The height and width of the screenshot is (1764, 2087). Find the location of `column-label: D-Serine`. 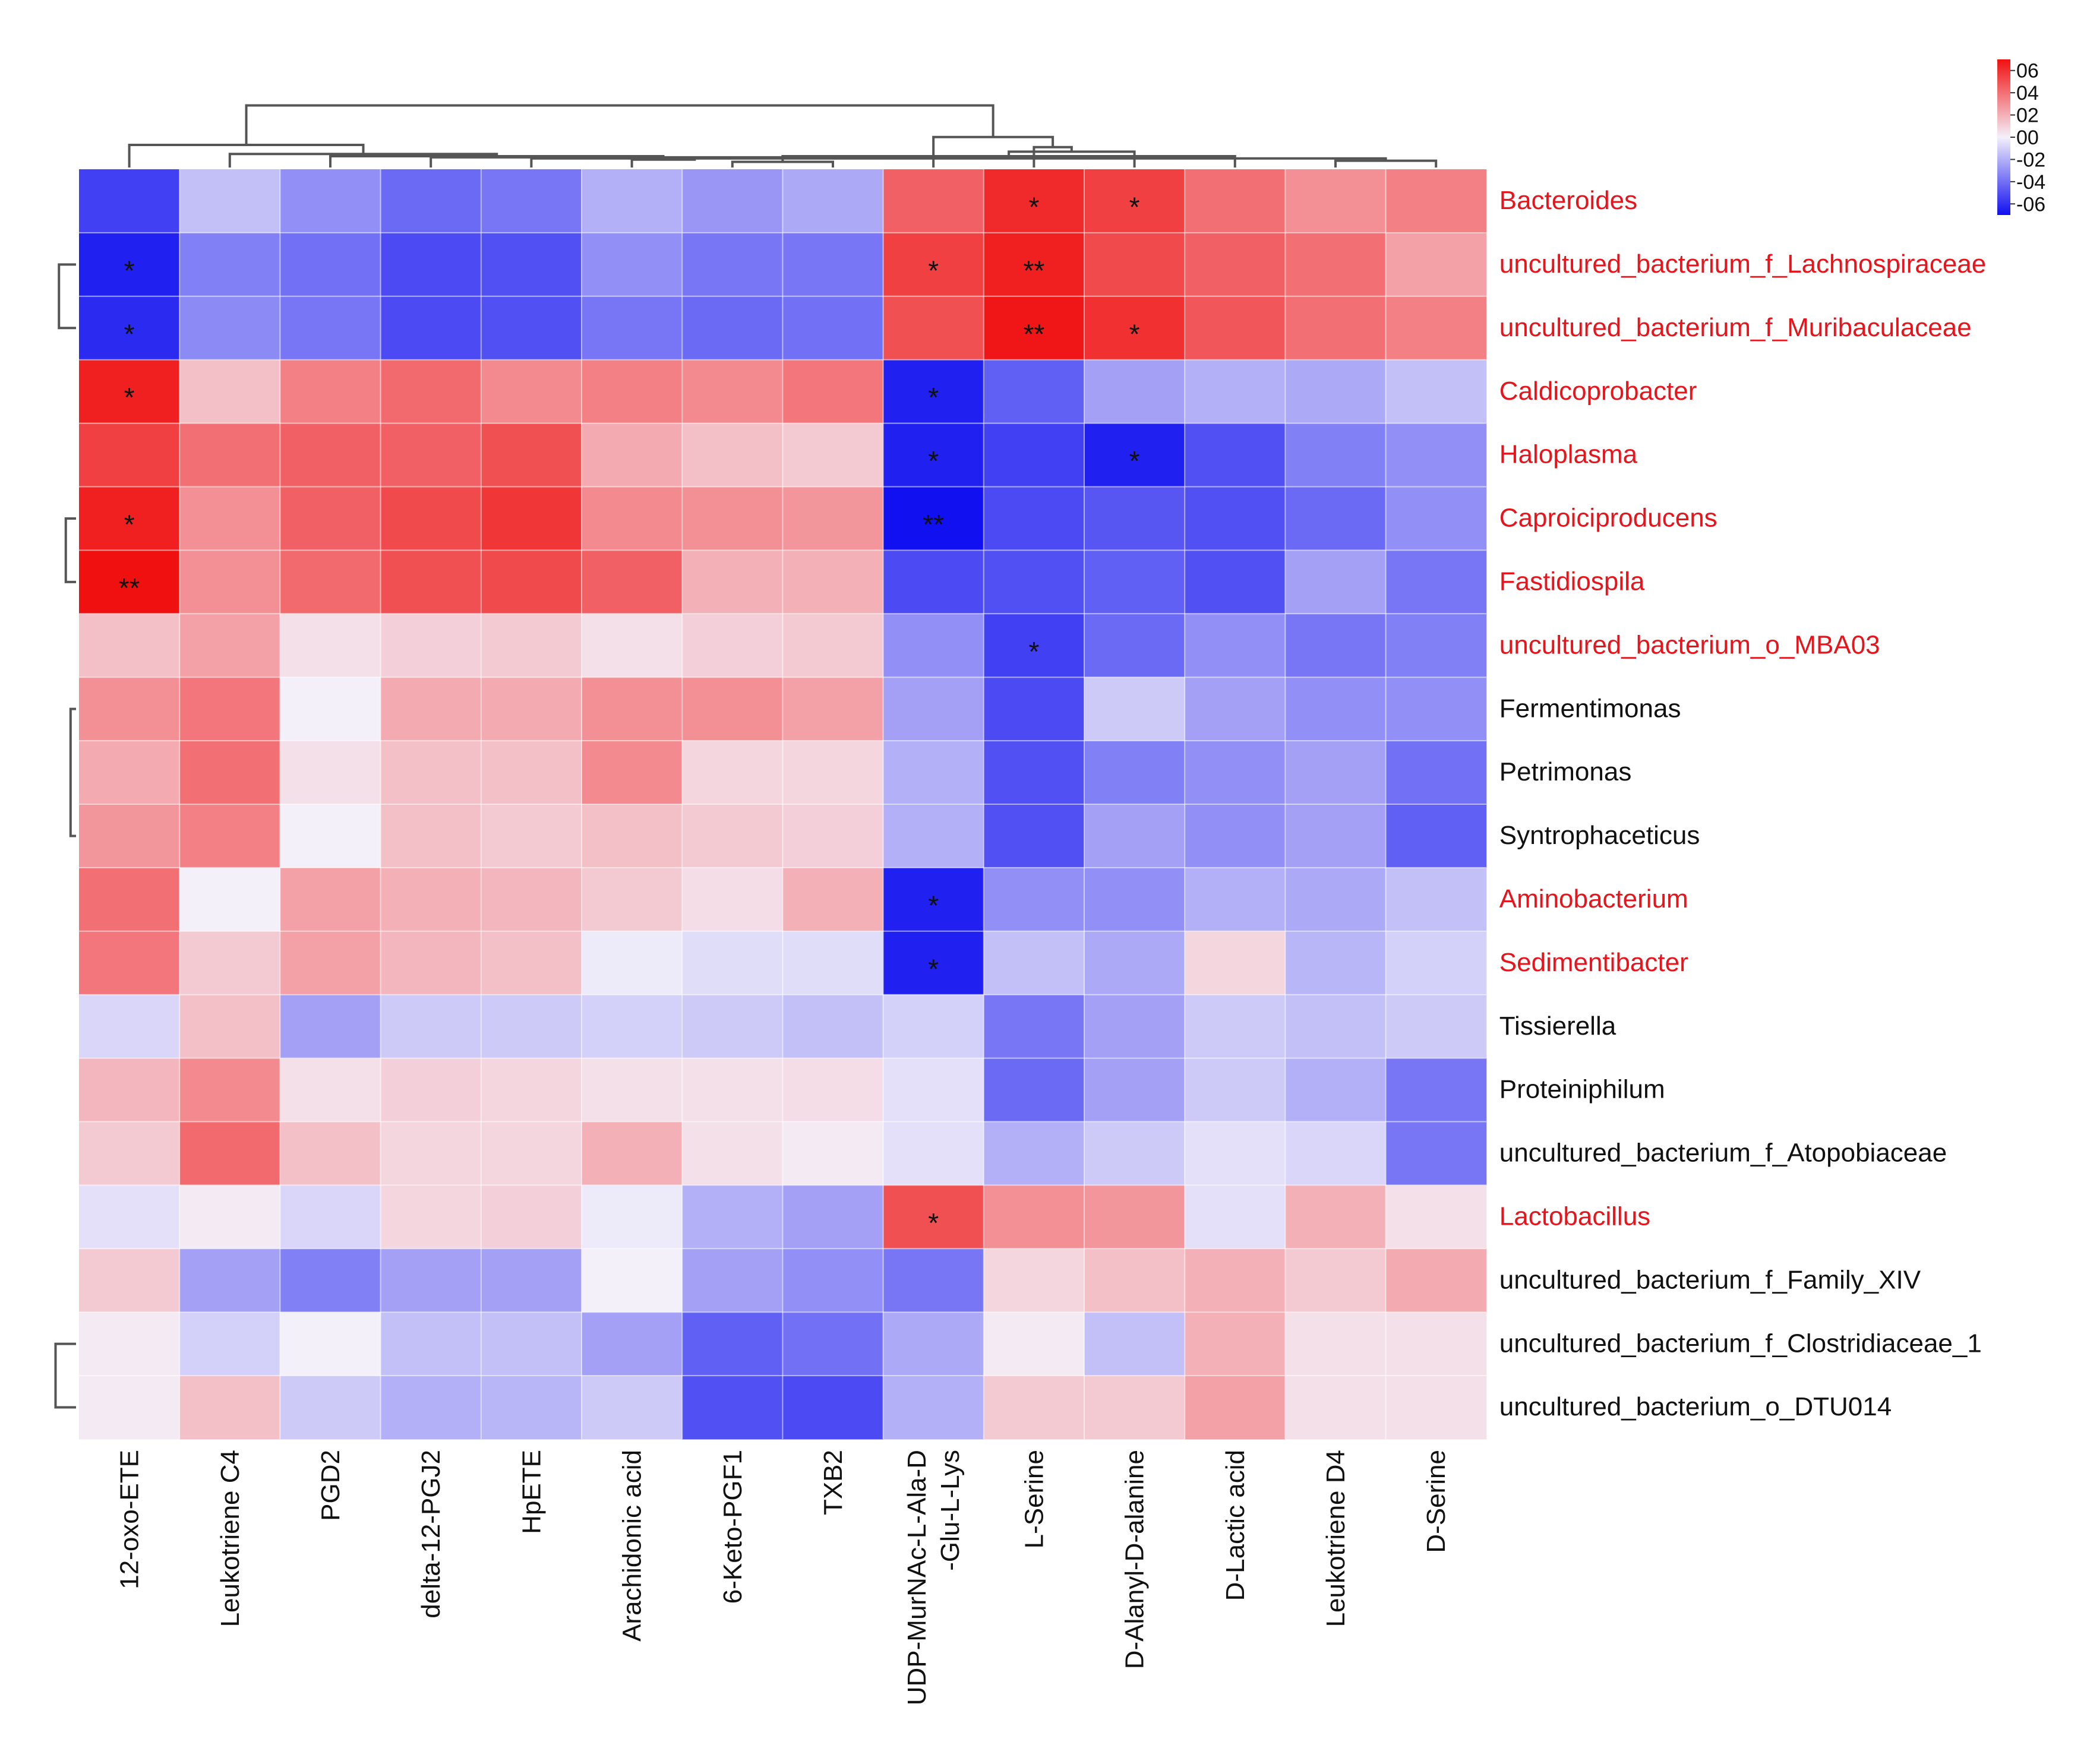

column-label: D-Serine is located at coordinates (1436, 1501).